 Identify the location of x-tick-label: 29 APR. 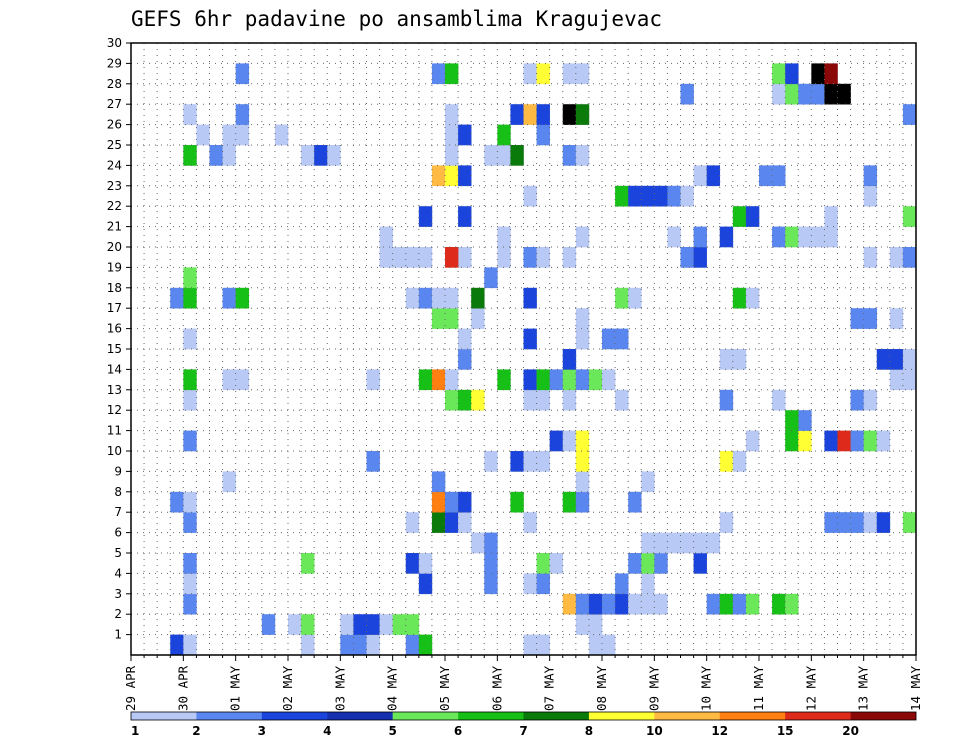
(130, 688).